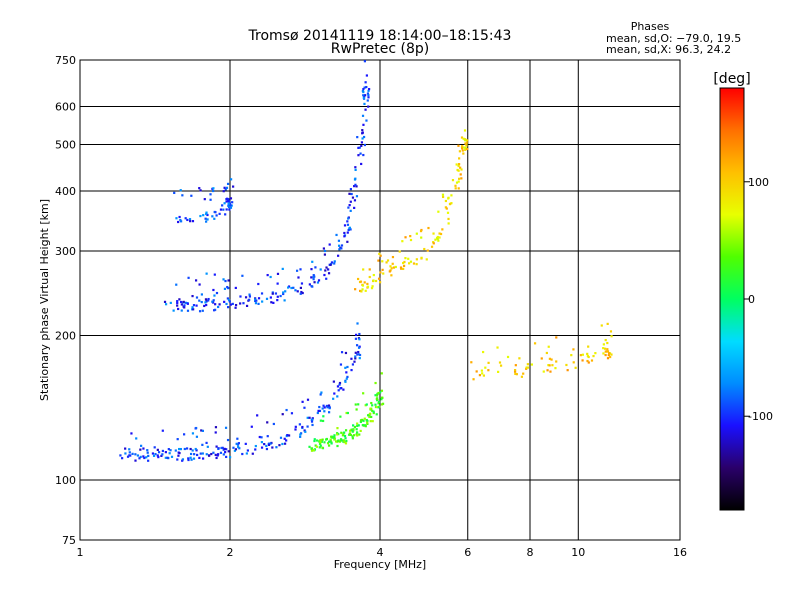  What do you see at coordinates (731, 79) in the screenshot?
I see `colorbar-label: [deg]` at bounding box center [731, 79].